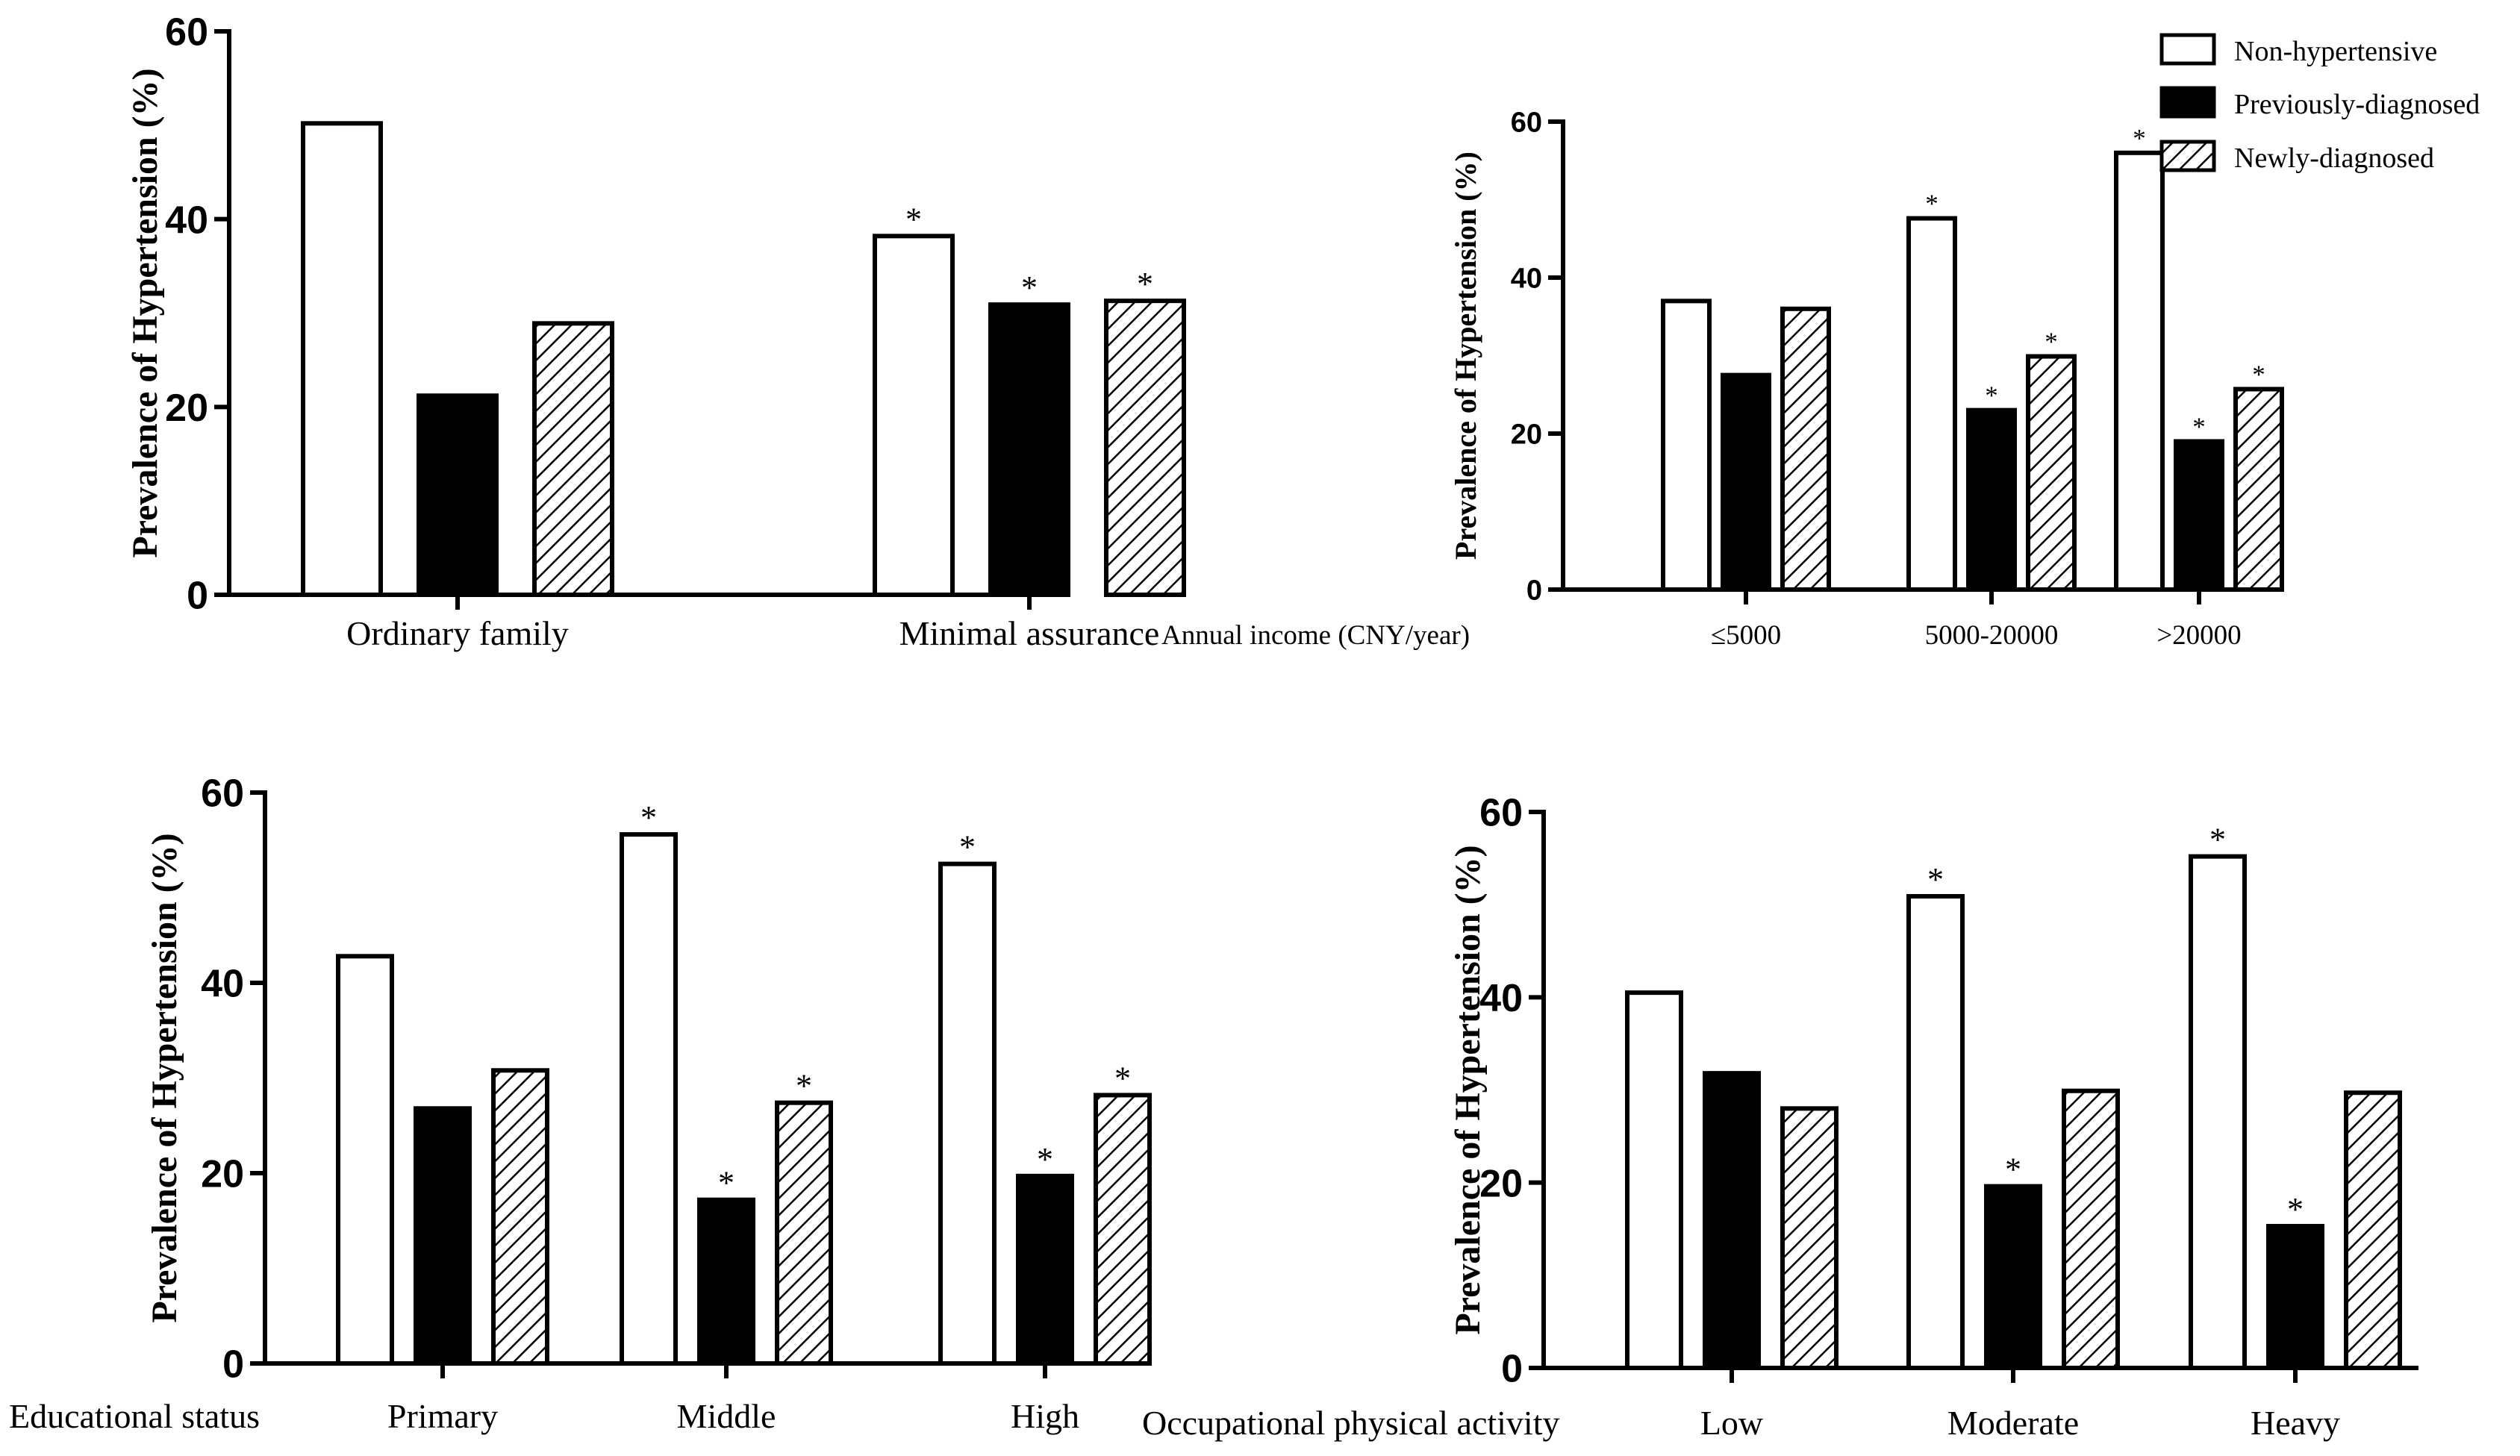  What do you see at coordinates (342, 359) in the screenshot?
I see `bar-non-hypertensive-ordinary-family` at bounding box center [342, 359].